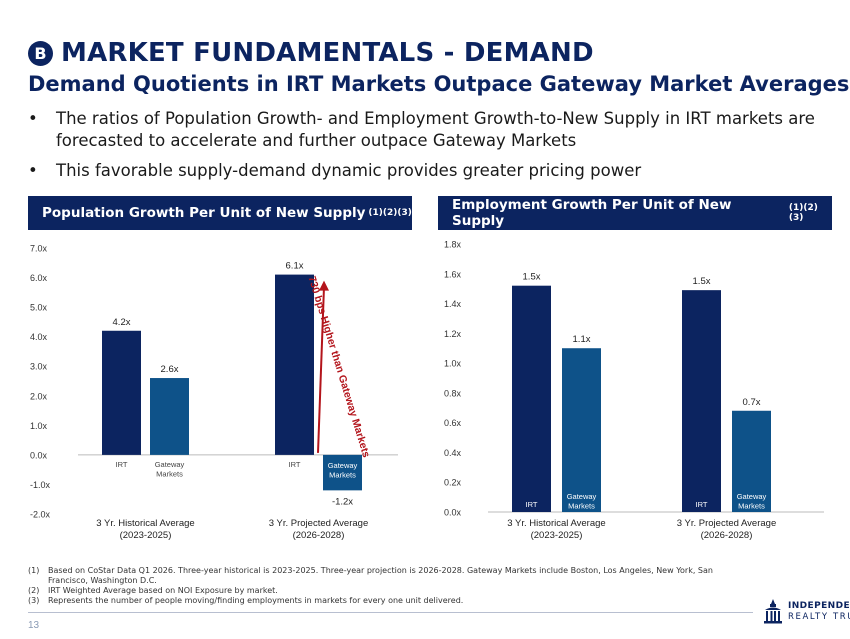  Describe the element at coordinates (773, 611) in the screenshot. I see `logo-icon` at that location.